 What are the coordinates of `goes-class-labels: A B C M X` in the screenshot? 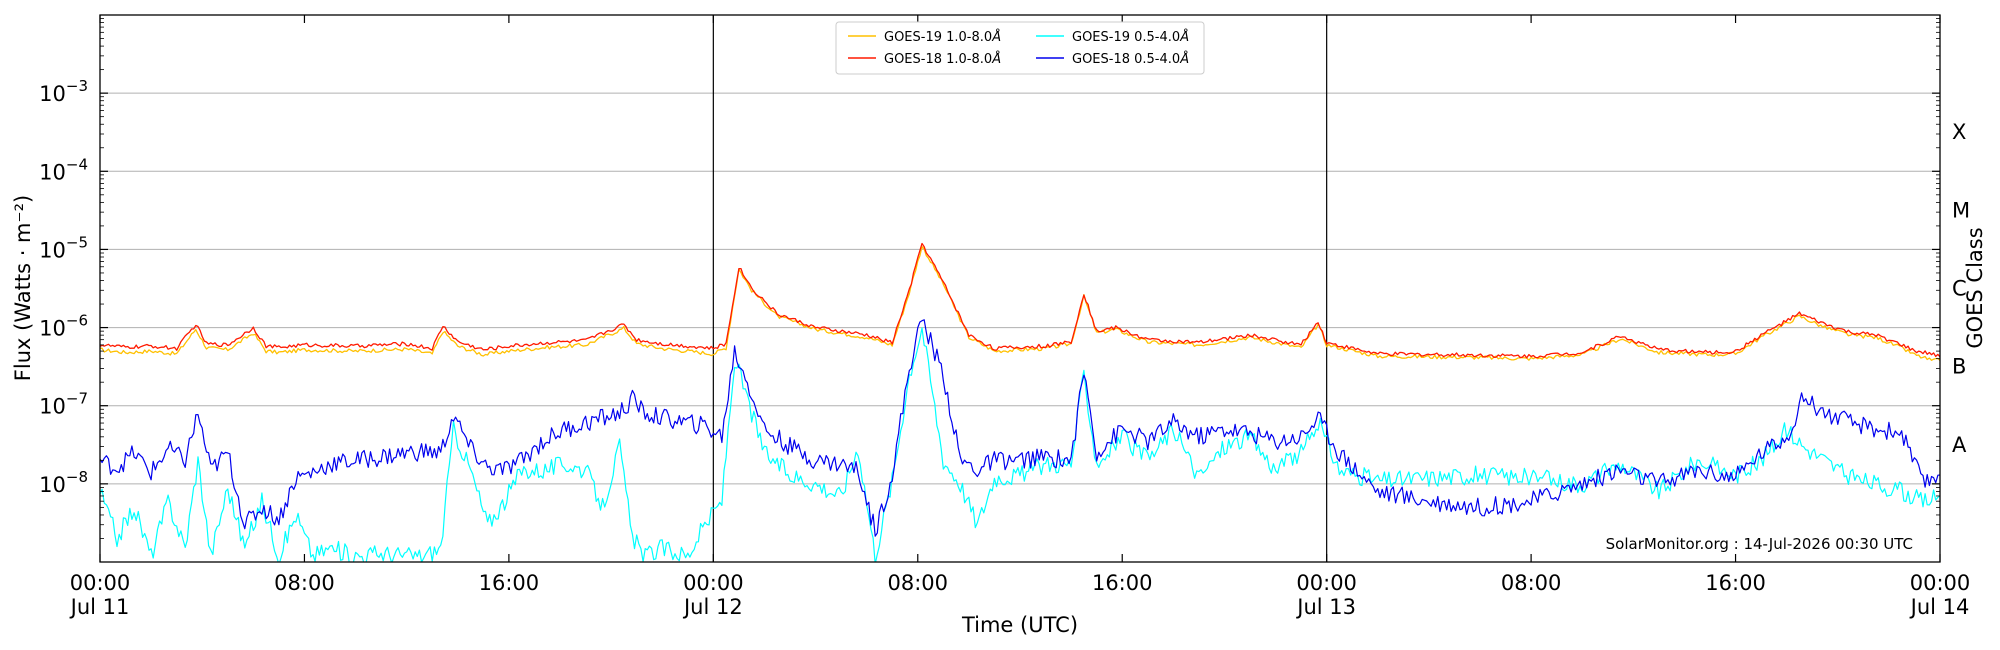 It's located at (1961, 288).